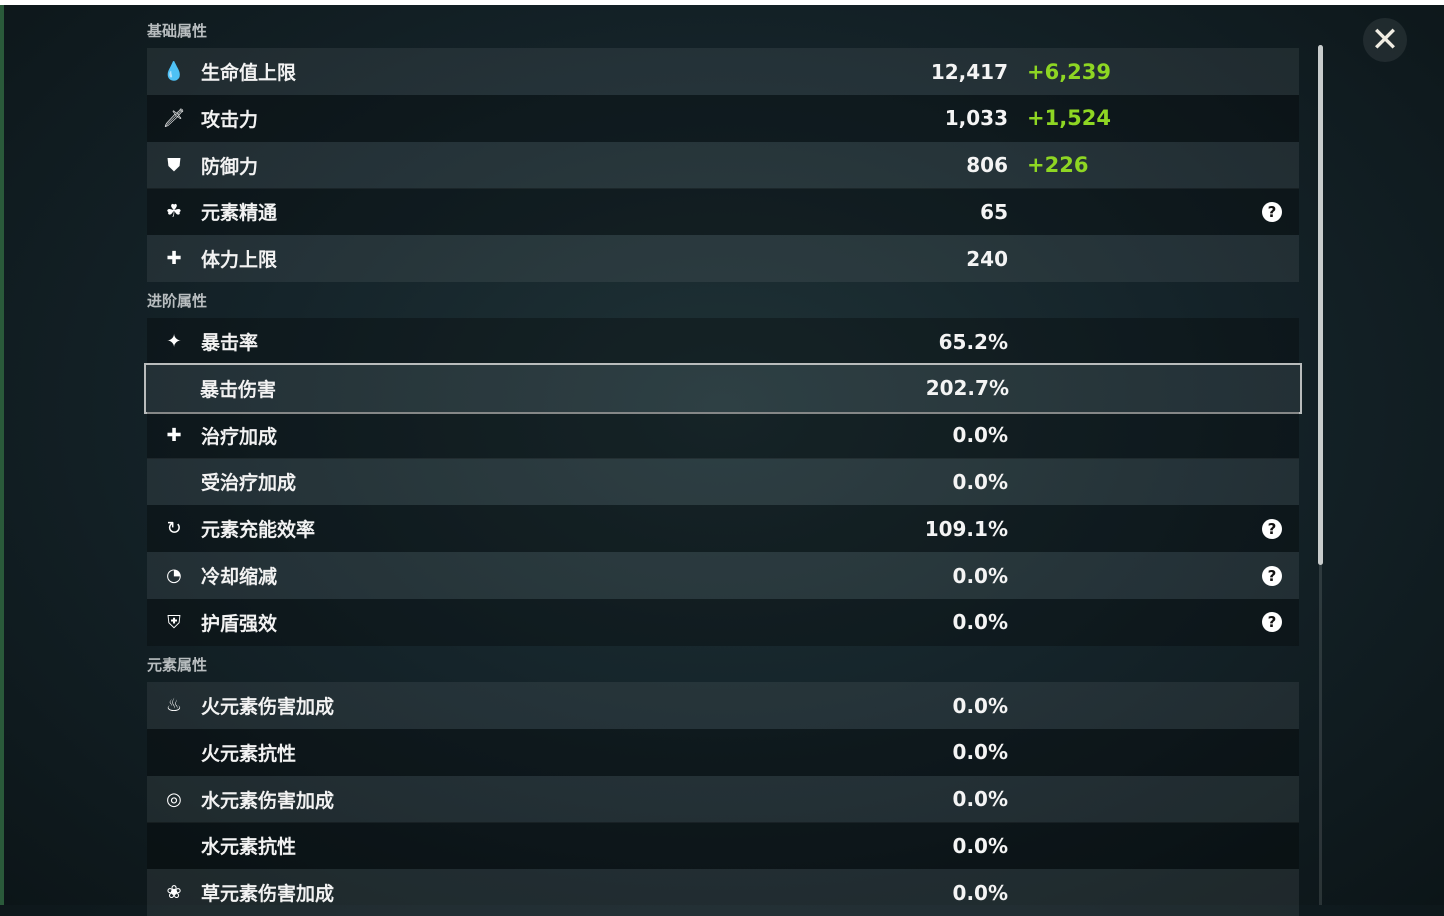 This screenshot has width=1444, height=916. Describe the element at coordinates (249, 73) in the screenshot. I see `attribute-label: 生命值上限` at that location.